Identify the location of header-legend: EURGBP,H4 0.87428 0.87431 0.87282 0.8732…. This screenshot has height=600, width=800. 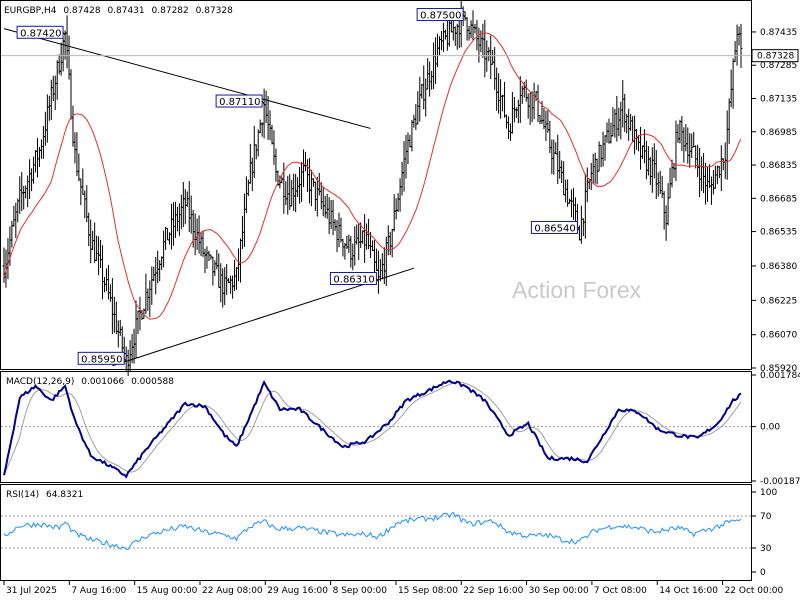
(118, 11).